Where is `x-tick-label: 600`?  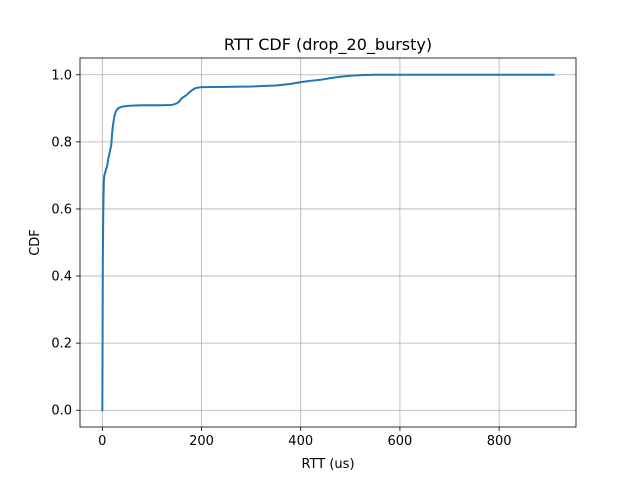 x-tick-label: 600 is located at coordinates (400, 441).